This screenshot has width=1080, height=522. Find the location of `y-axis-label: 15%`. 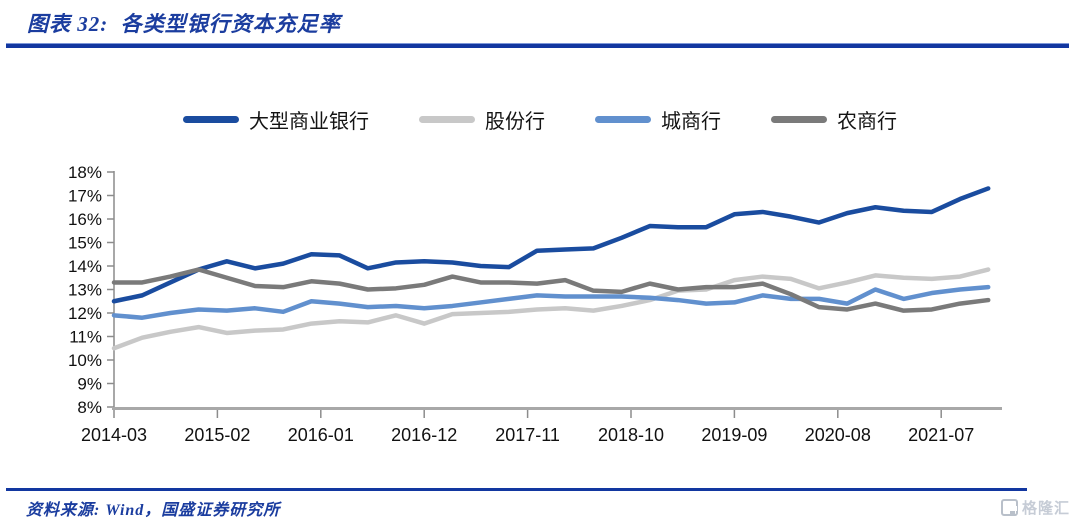

y-axis-label: 15% is located at coordinates (85, 243).